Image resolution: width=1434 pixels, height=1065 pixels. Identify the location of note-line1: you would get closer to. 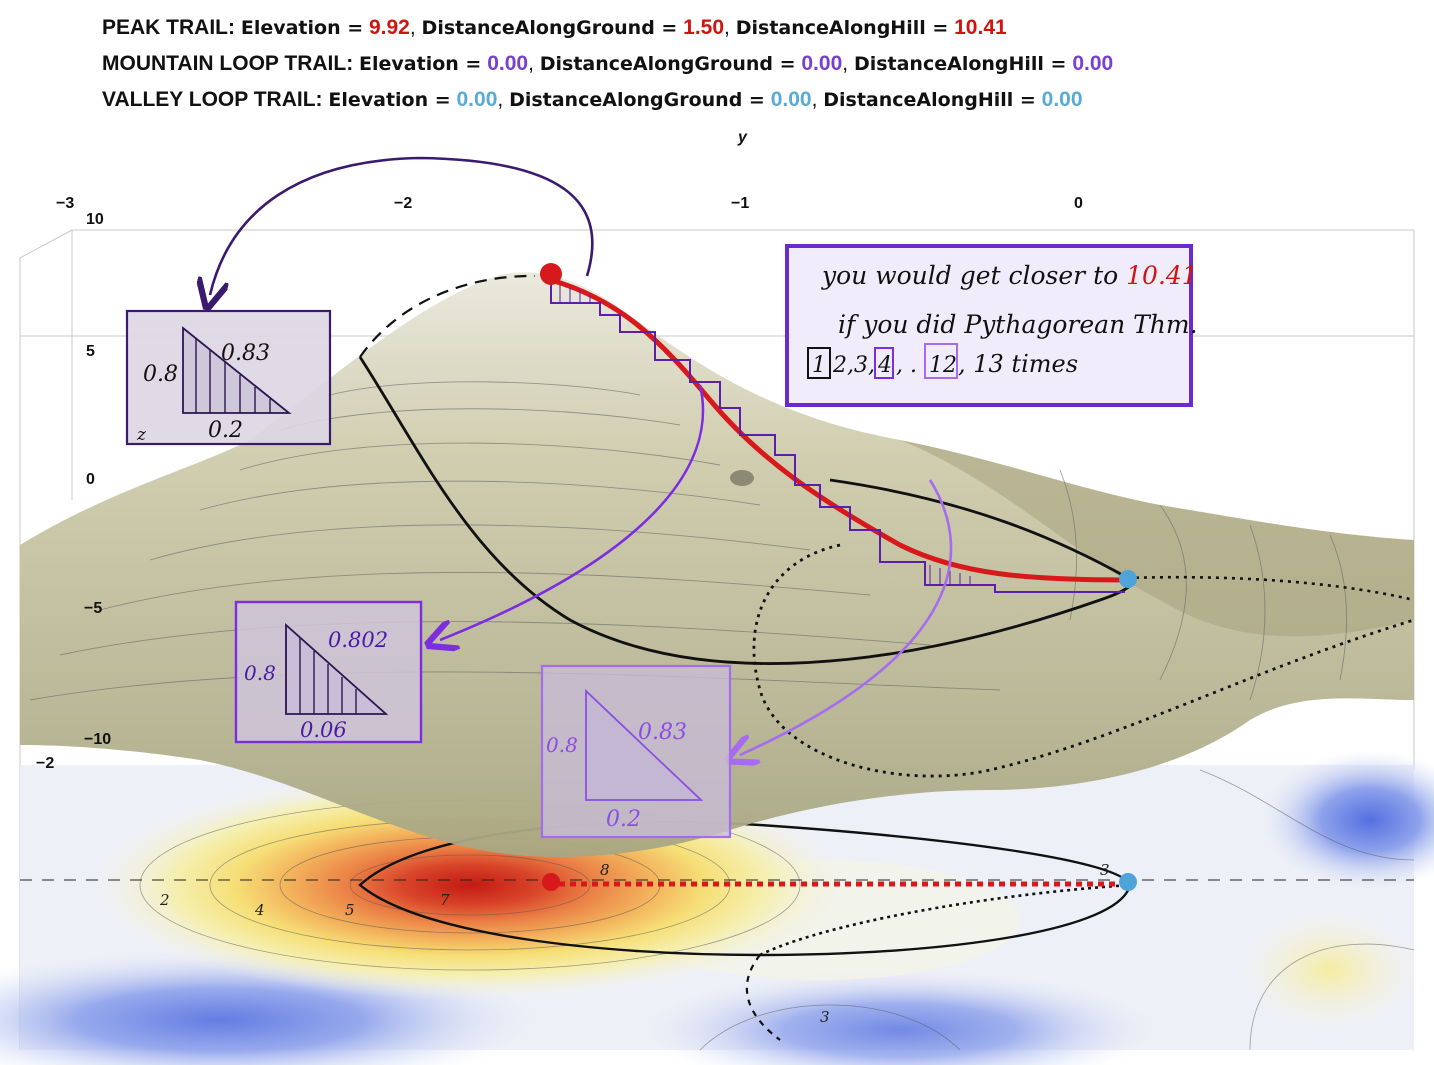
(973, 275).